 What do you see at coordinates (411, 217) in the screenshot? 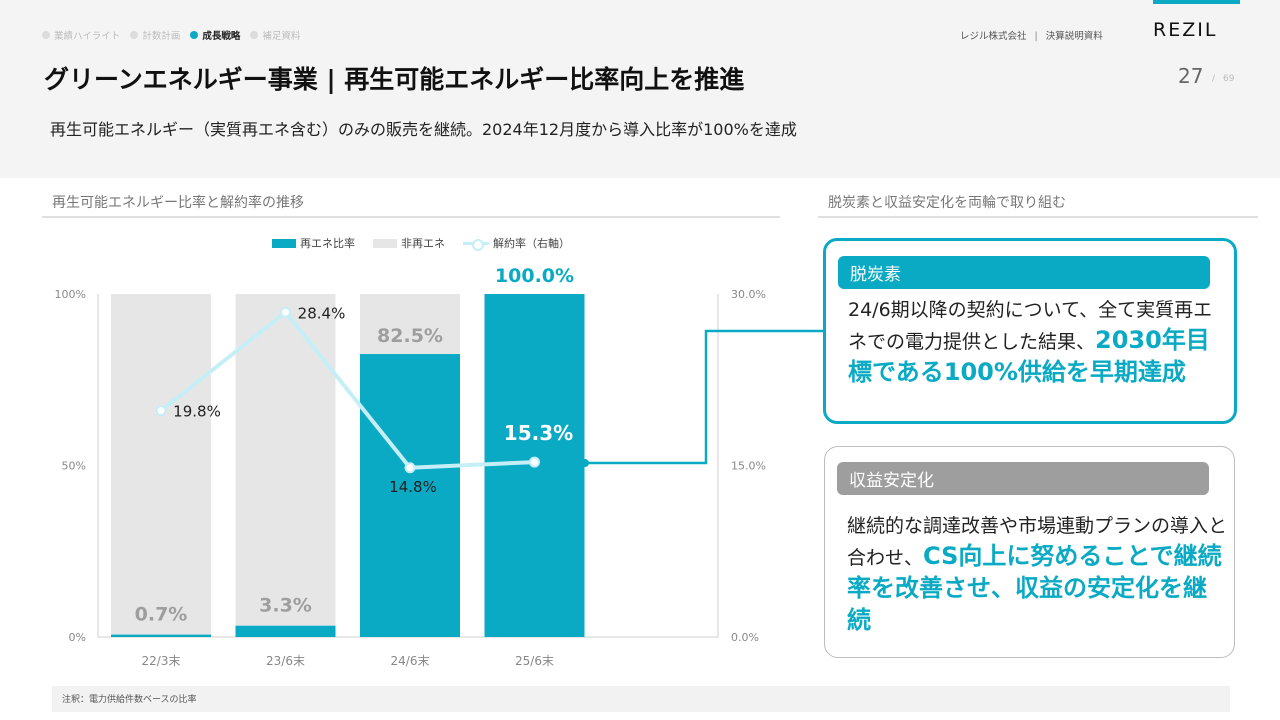
I see `chart-panel-divider` at bounding box center [411, 217].